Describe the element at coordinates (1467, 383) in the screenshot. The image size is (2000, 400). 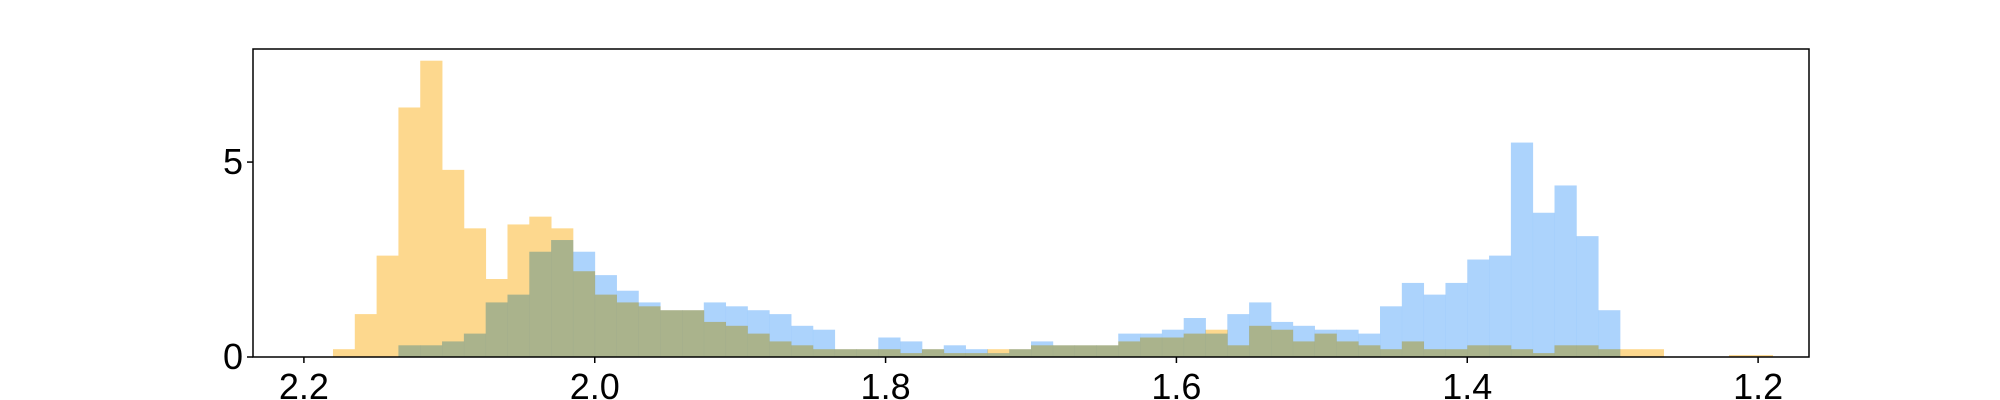
I see `x-tick-label: 1.4` at that location.